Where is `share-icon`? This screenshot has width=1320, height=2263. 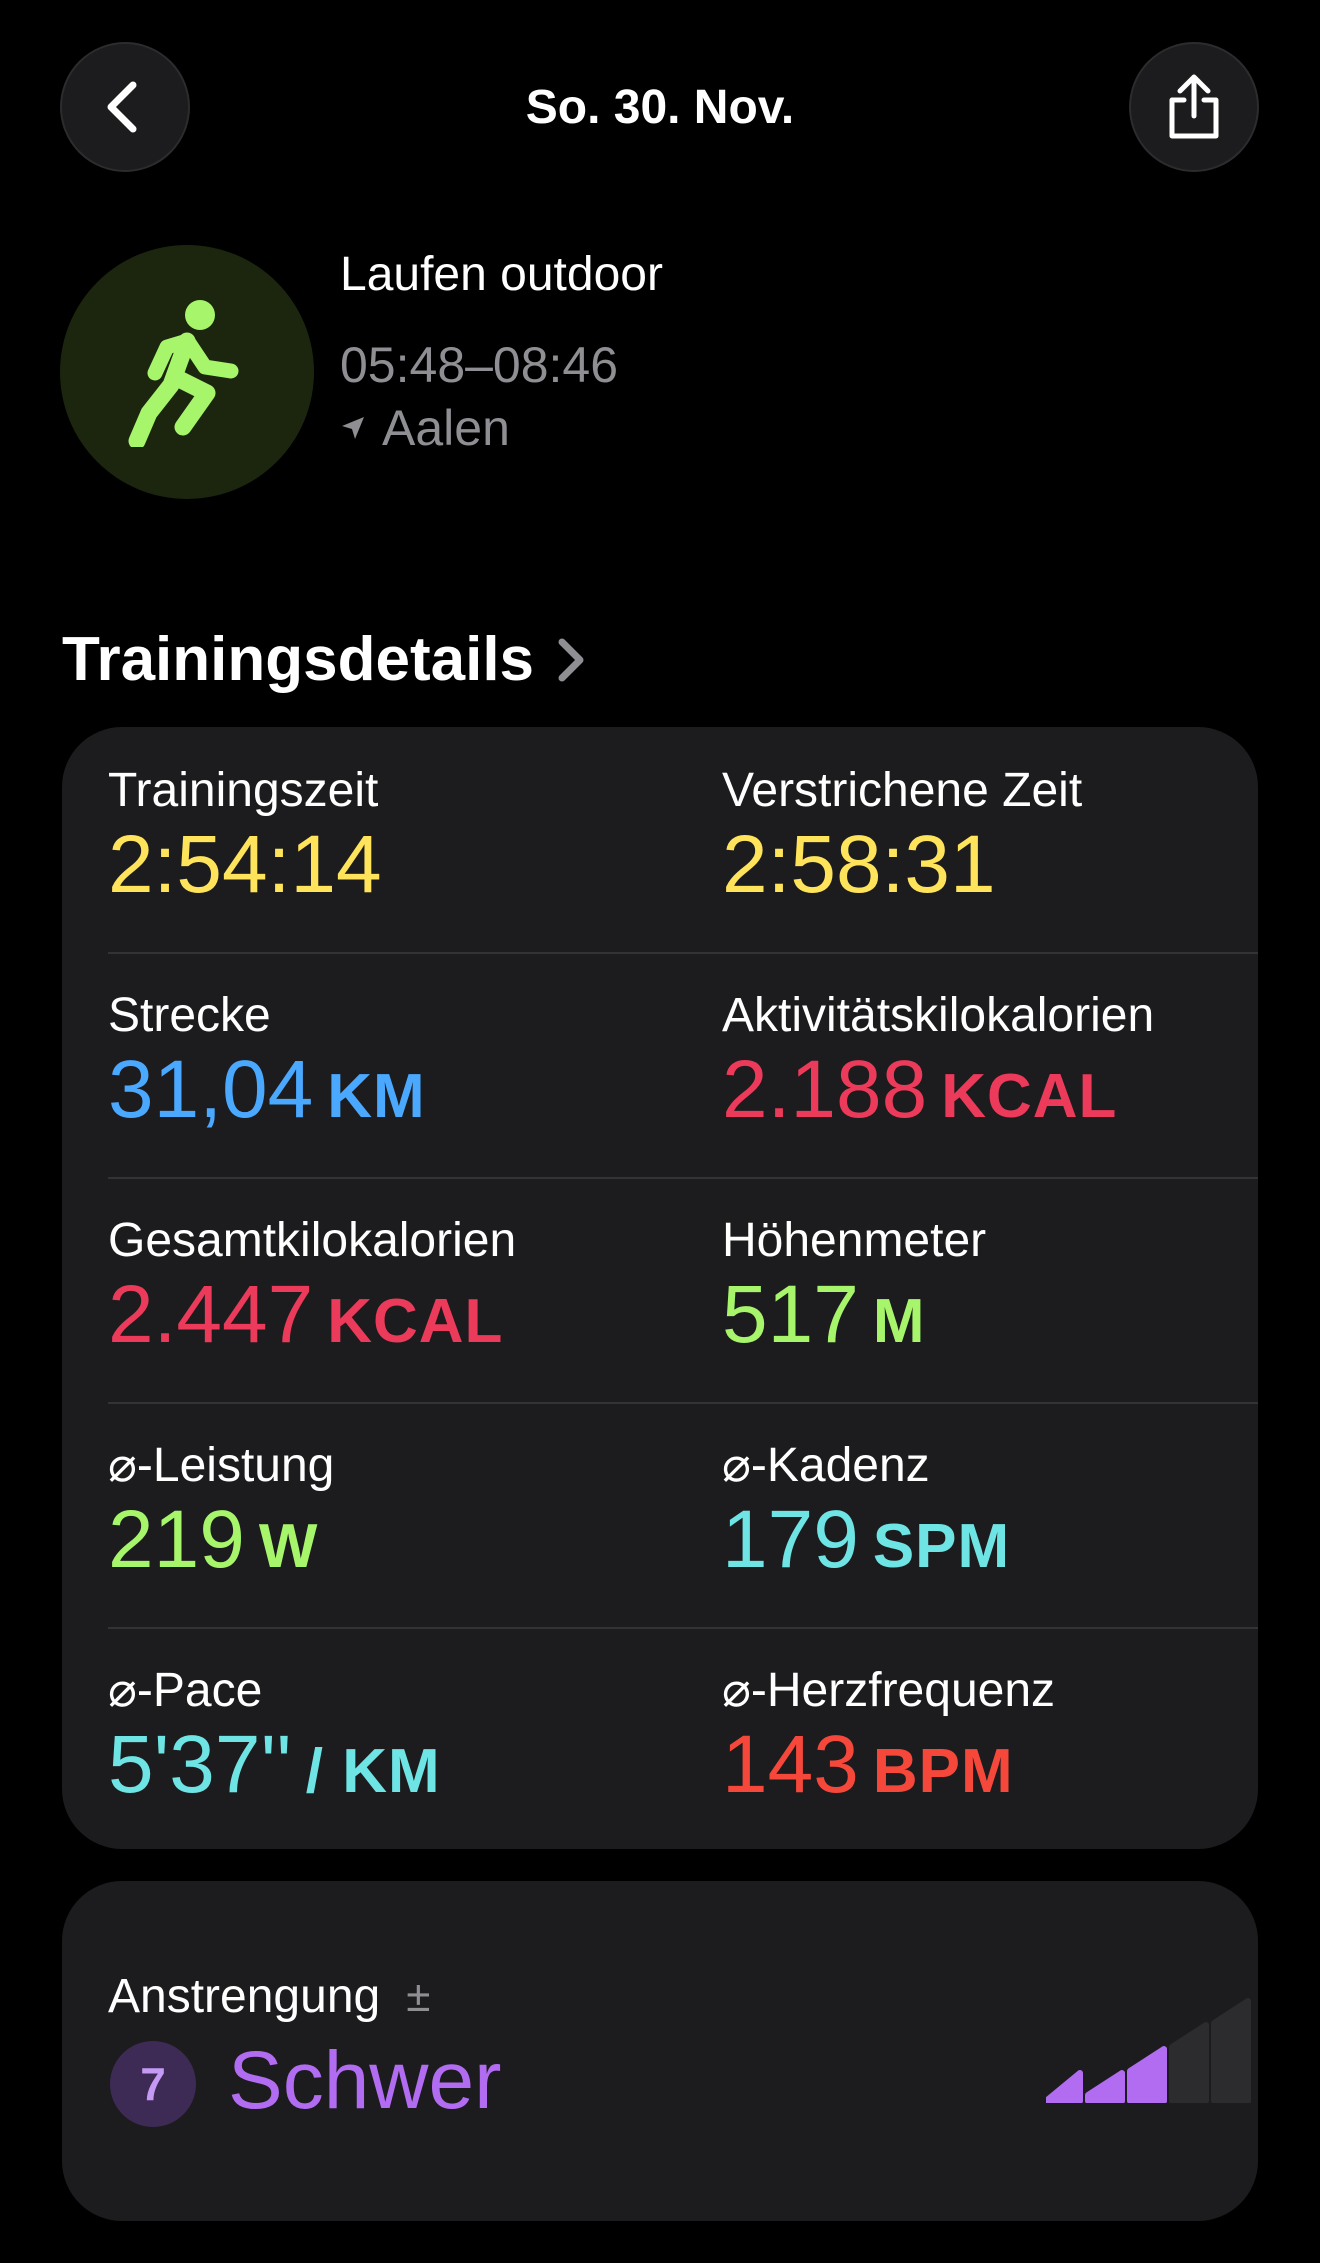
share-icon is located at coordinates (1194, 106).